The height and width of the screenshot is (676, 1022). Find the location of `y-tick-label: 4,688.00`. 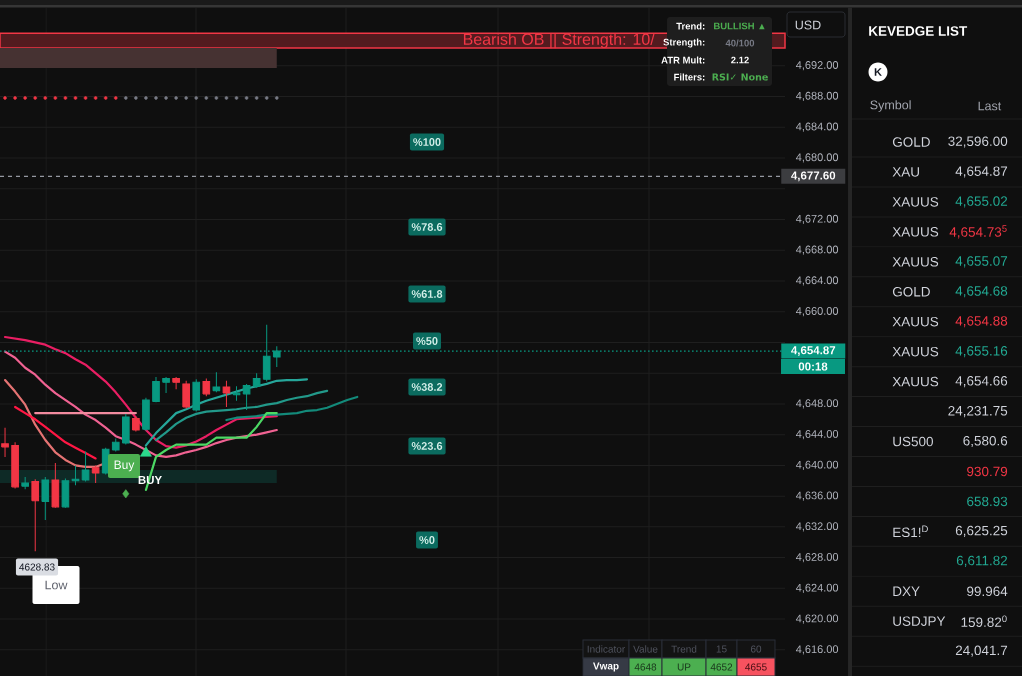

y-tick-label: 4,688.00 is located at coordinates (817, 96).